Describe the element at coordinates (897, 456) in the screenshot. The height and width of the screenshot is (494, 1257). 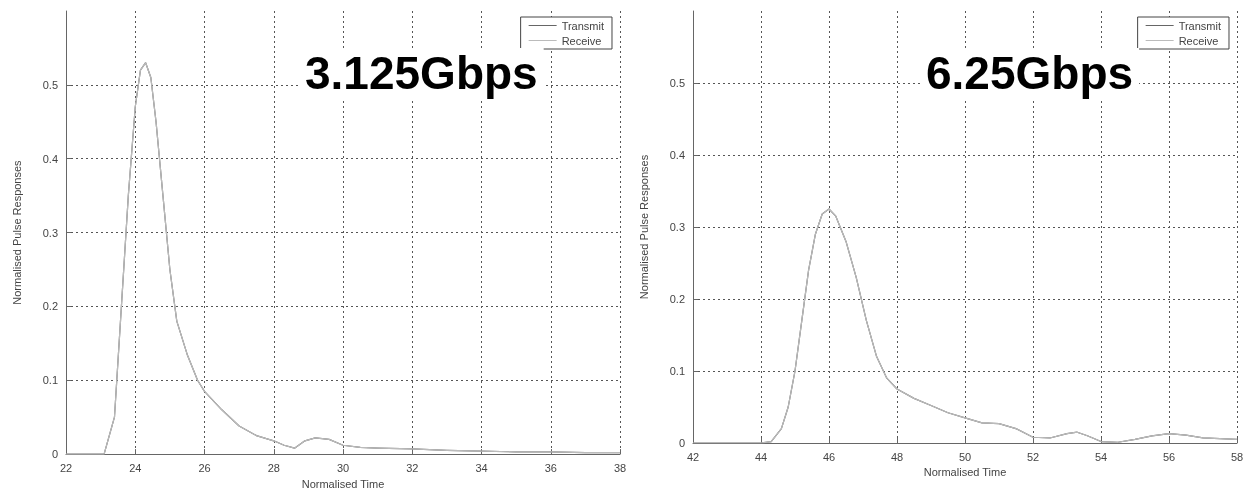
I see `x-tick-label: 48` at that location.